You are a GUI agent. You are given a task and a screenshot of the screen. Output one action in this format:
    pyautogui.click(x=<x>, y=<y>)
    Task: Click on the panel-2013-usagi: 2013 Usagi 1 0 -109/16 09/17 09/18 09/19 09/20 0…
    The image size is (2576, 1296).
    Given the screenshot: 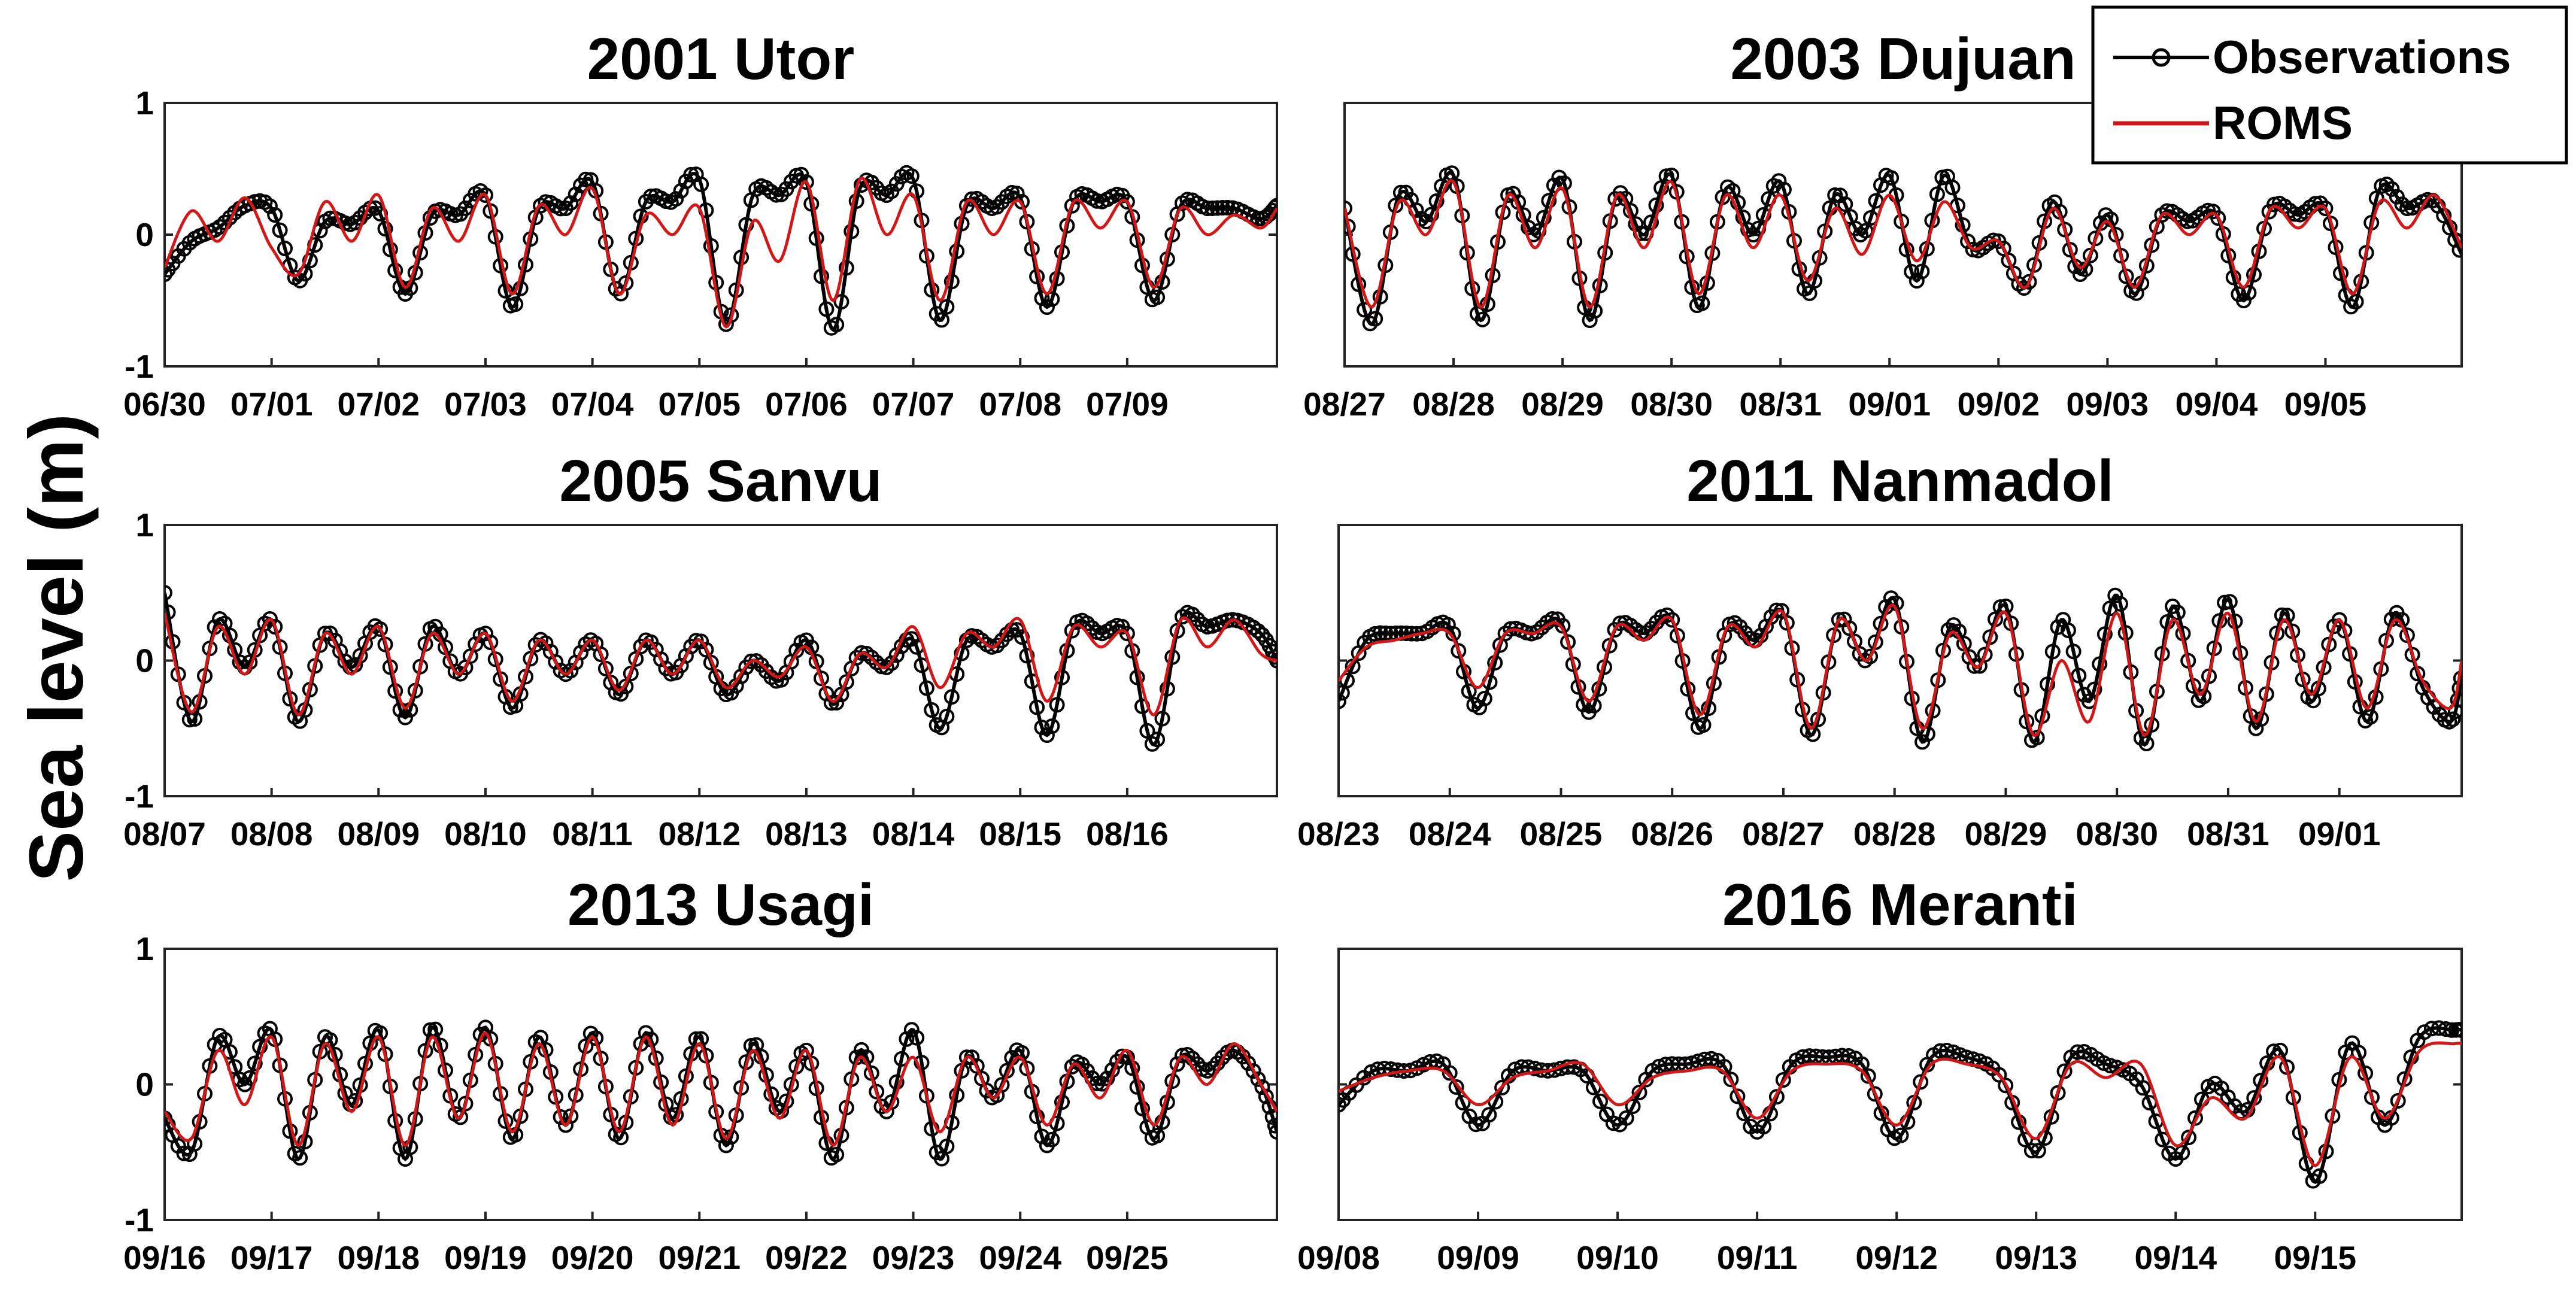 What is the action you would take?
    pyautogui.click(x=700, y=1074)
    